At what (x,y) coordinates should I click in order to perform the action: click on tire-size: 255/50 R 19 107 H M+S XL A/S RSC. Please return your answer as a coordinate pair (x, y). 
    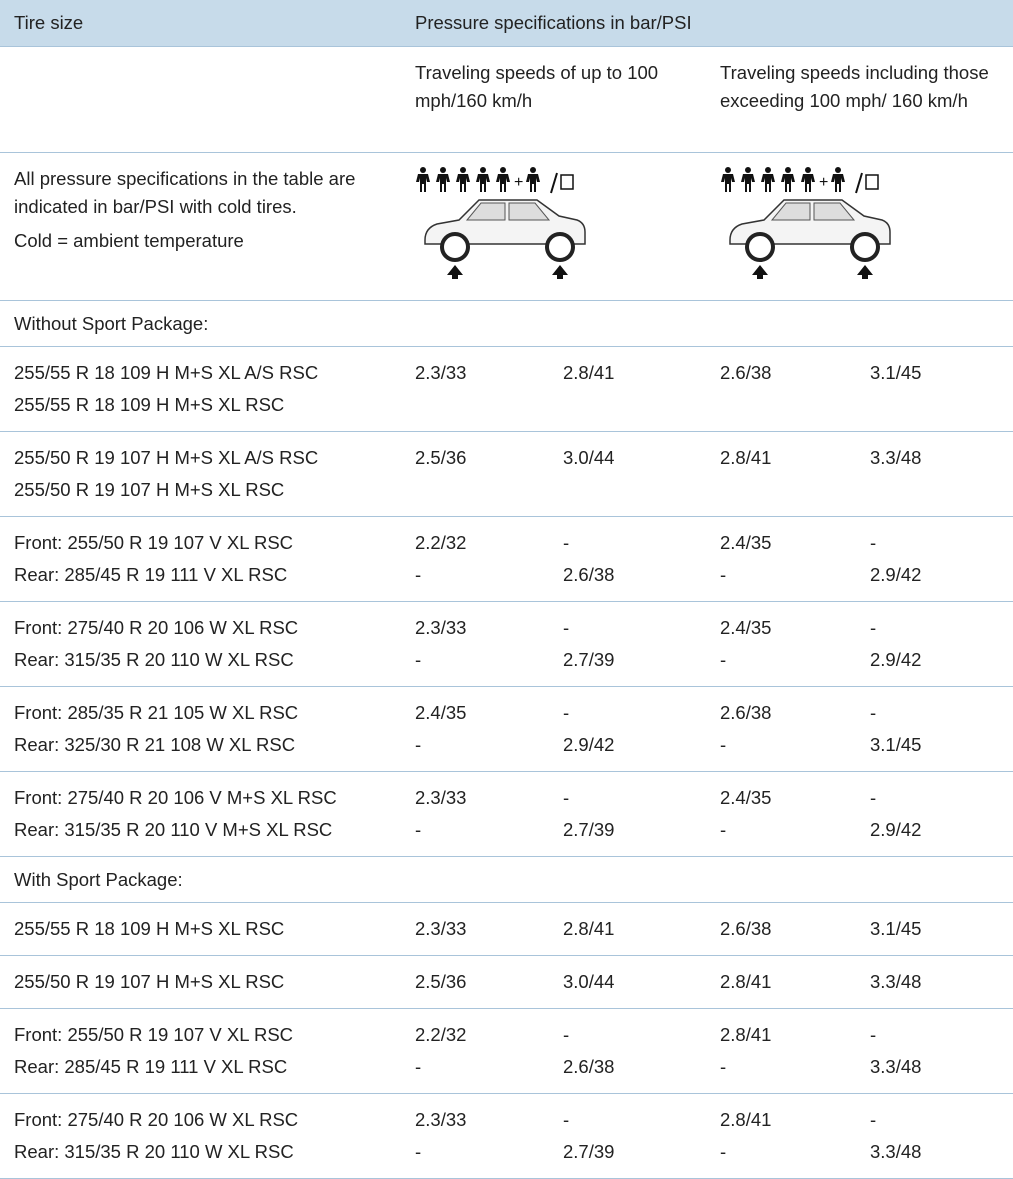
    Looking at the image, I should click on (166, 457).